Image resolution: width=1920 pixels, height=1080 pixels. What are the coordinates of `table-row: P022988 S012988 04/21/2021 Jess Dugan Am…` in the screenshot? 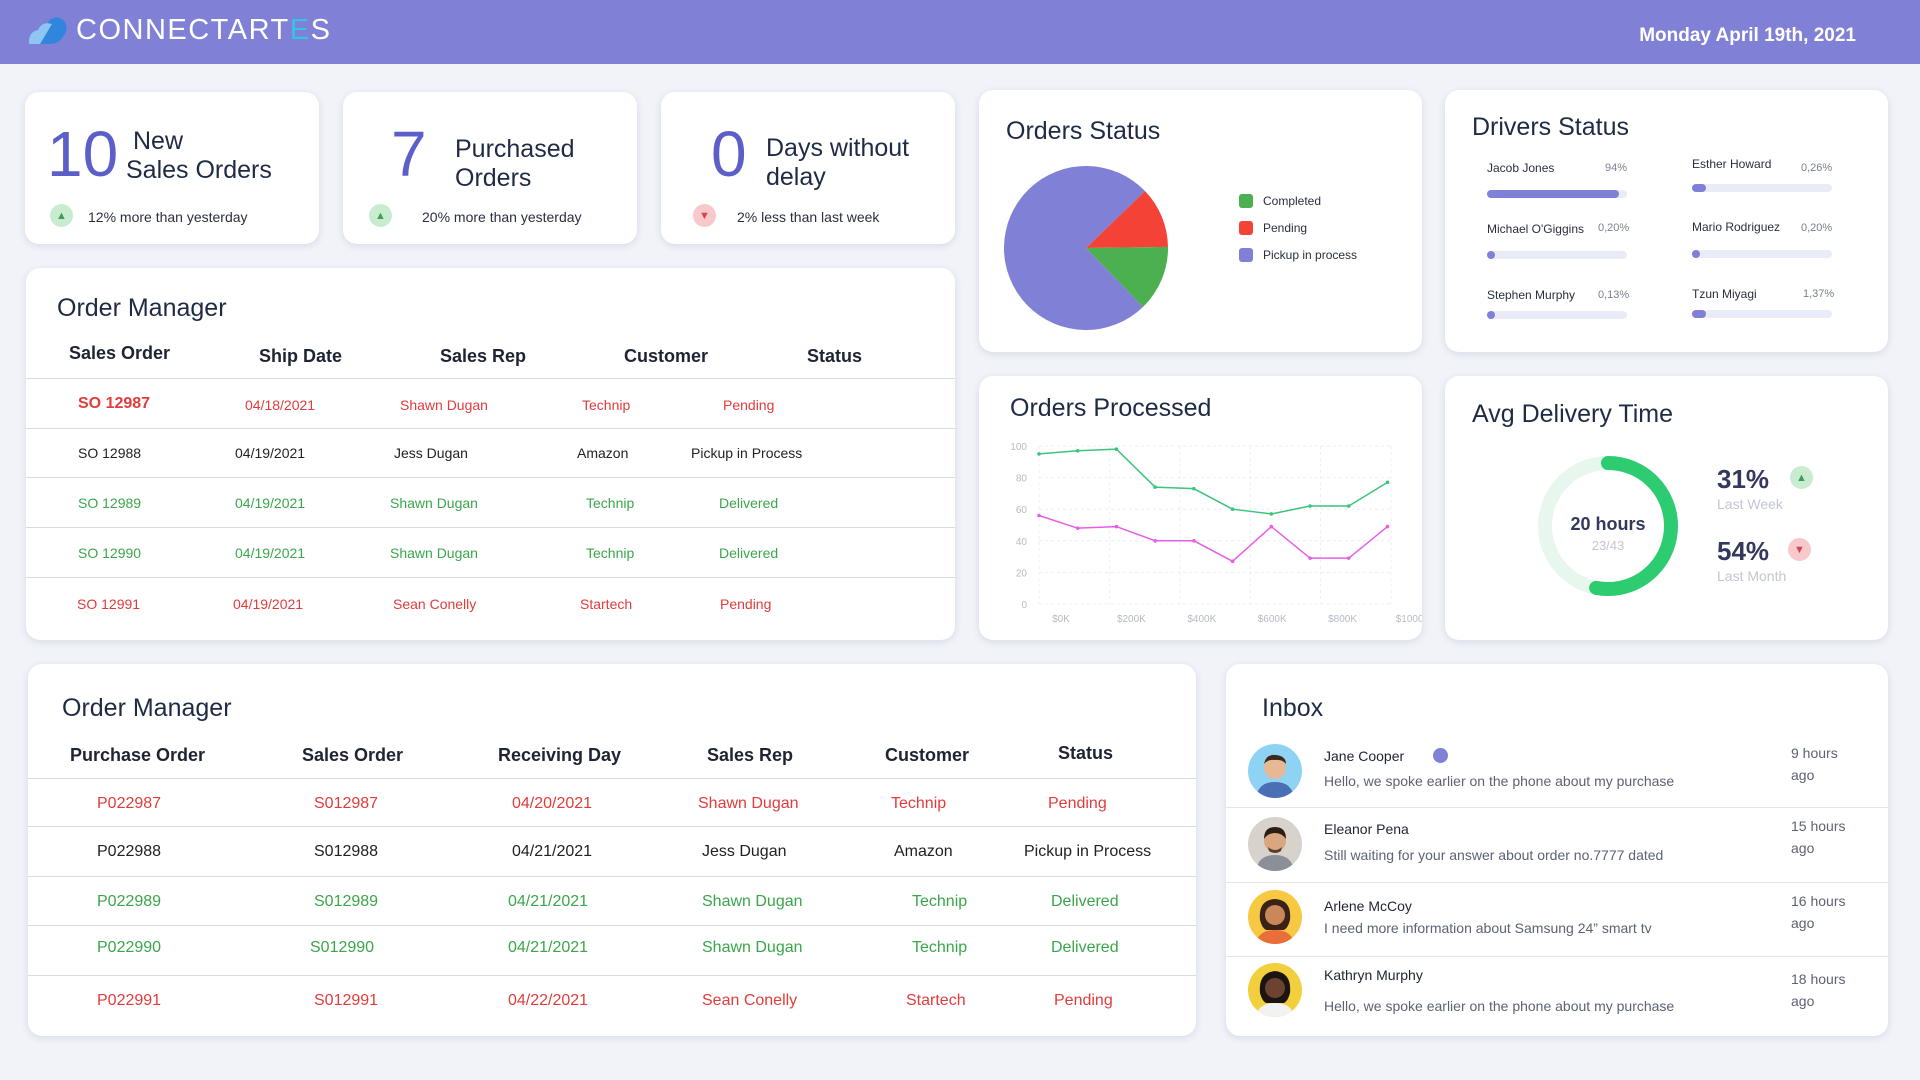 It's located at (612, 851).